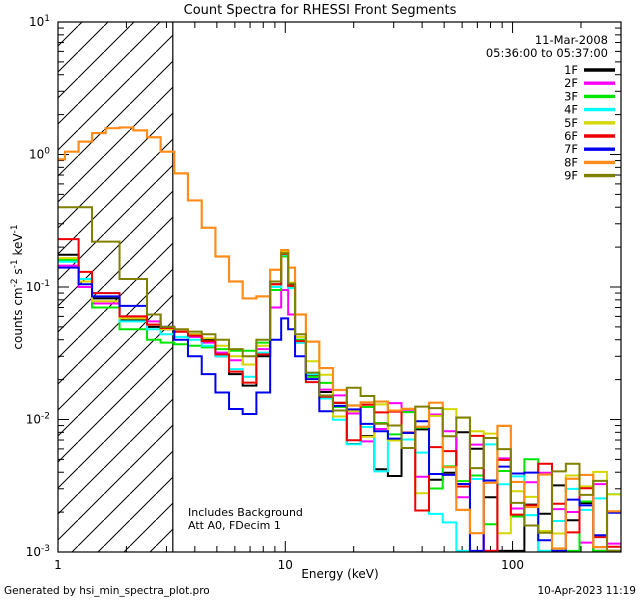  I want to click on y-tick-label-1: 10¹, so click(39, 21).